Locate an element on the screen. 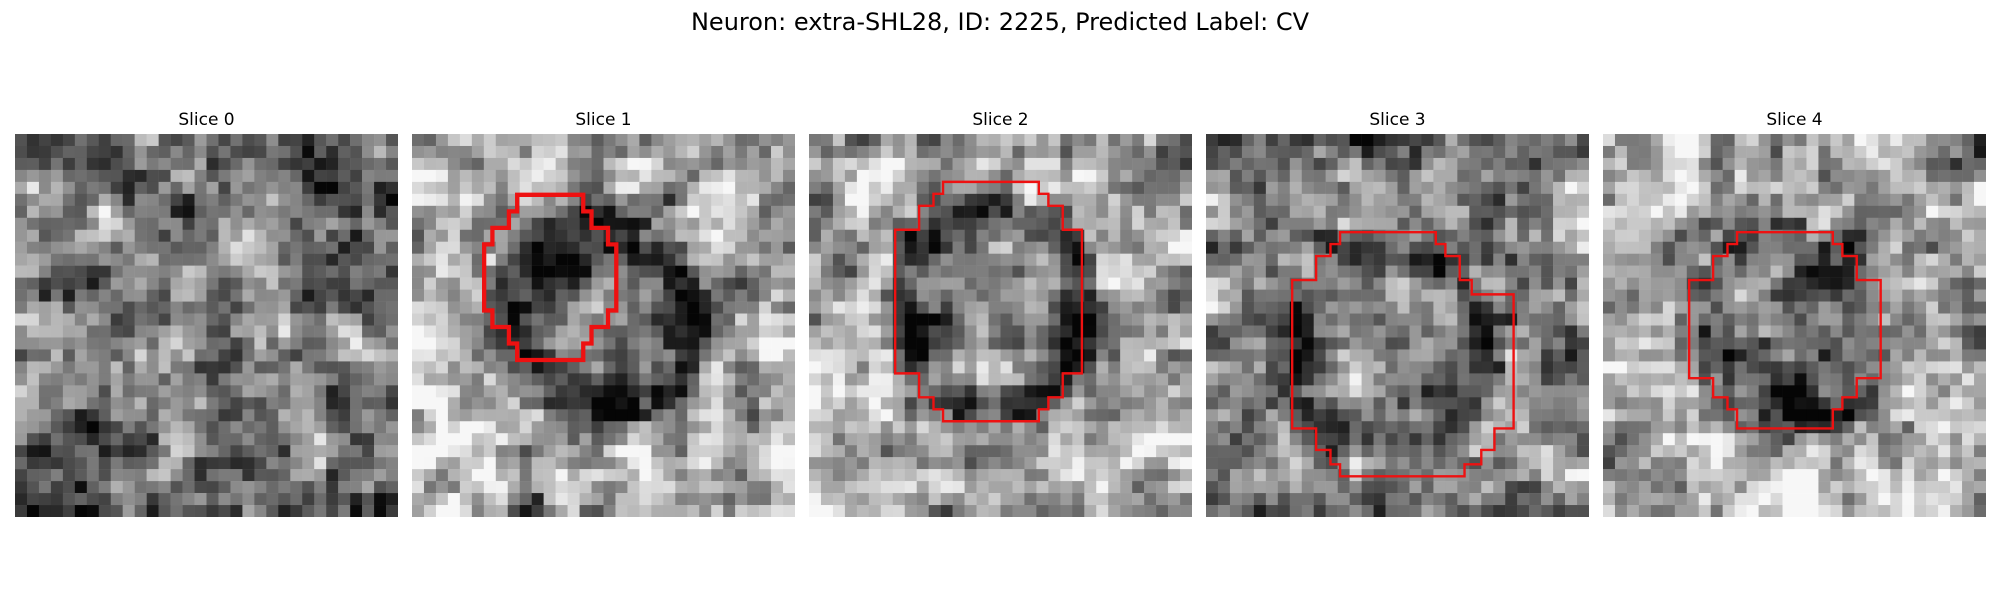 This screenshot has width=2000, height=600. slice-panel-0: Slice 0 is located at coordinates (206, 314).